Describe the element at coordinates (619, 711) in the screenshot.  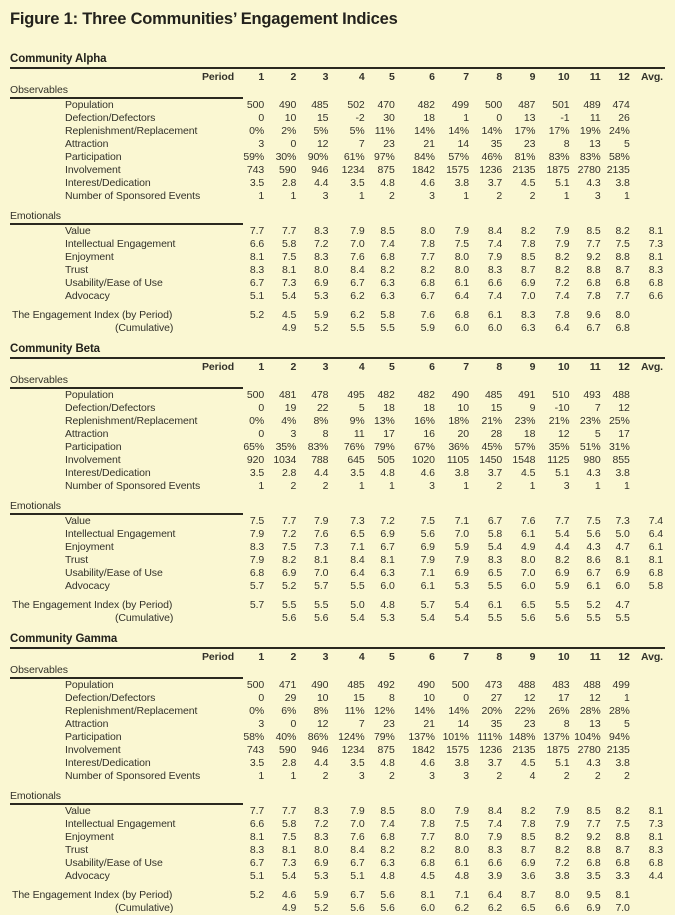
I see `cell-value: 28%` at that location.